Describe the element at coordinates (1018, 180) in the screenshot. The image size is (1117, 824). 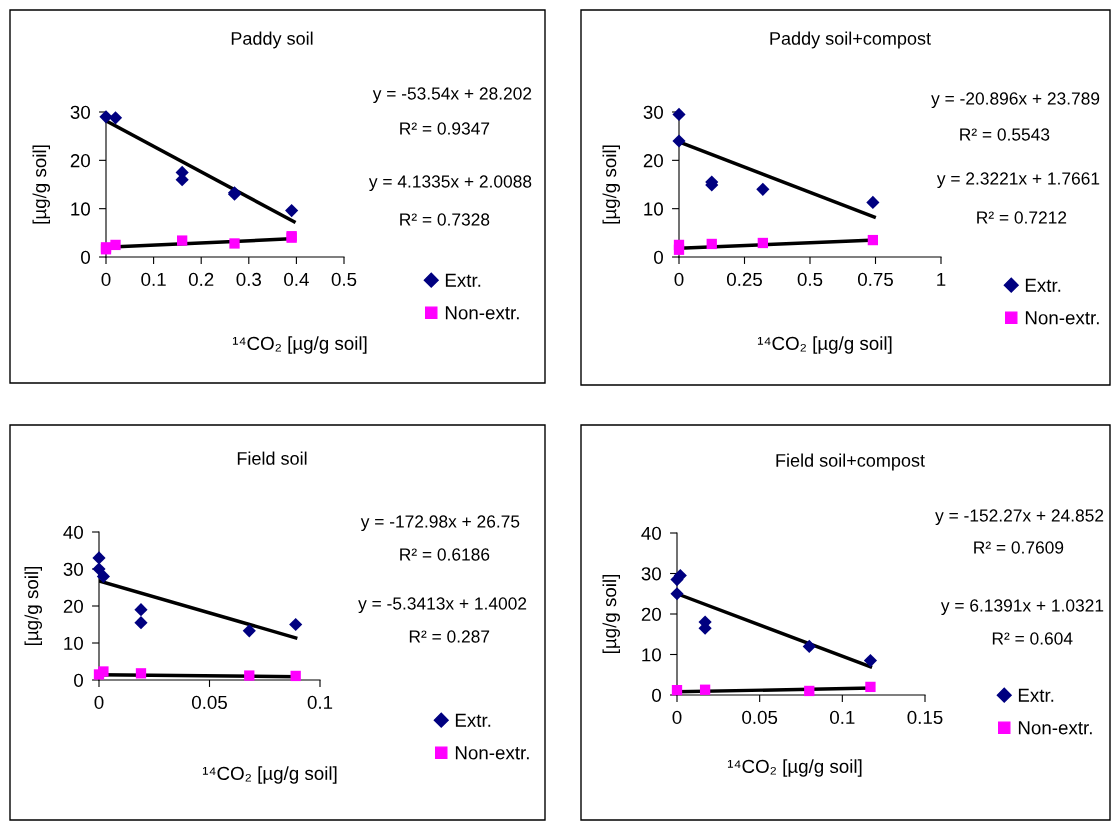
I see `annotation: y = 2.3221x + 1.7661` at that location.